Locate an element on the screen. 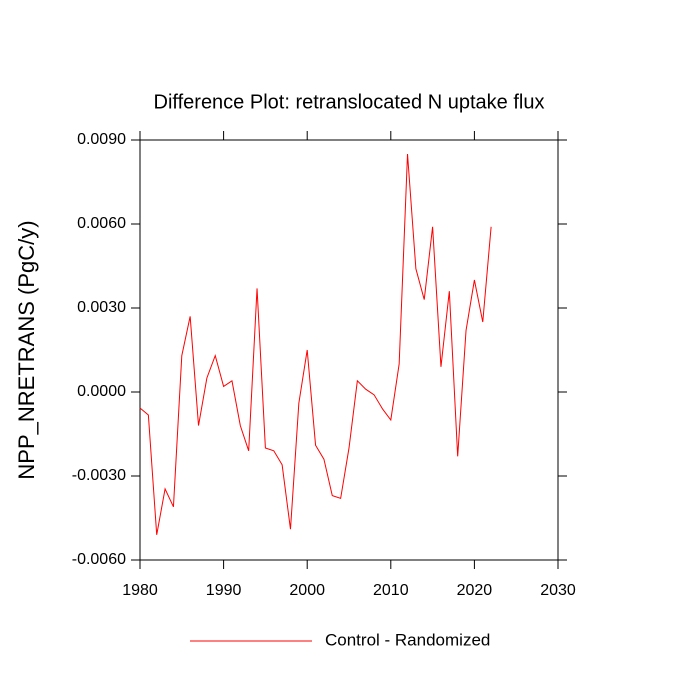  legend-label: Control - Randomized is located at coordinates (407, 639).